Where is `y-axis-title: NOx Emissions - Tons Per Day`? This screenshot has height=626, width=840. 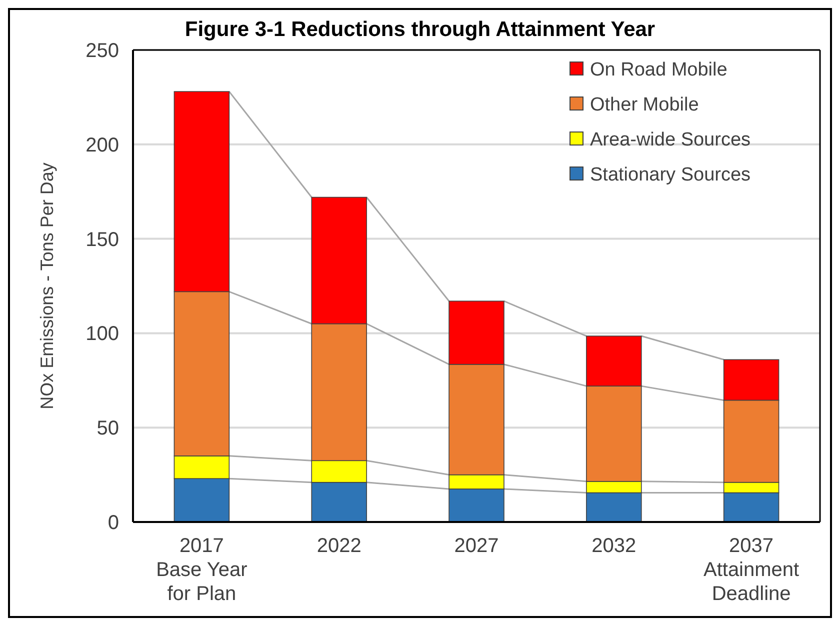 y-axis-title: NOx Emissions - Tons Per Day is located at coordinates (47, 286).